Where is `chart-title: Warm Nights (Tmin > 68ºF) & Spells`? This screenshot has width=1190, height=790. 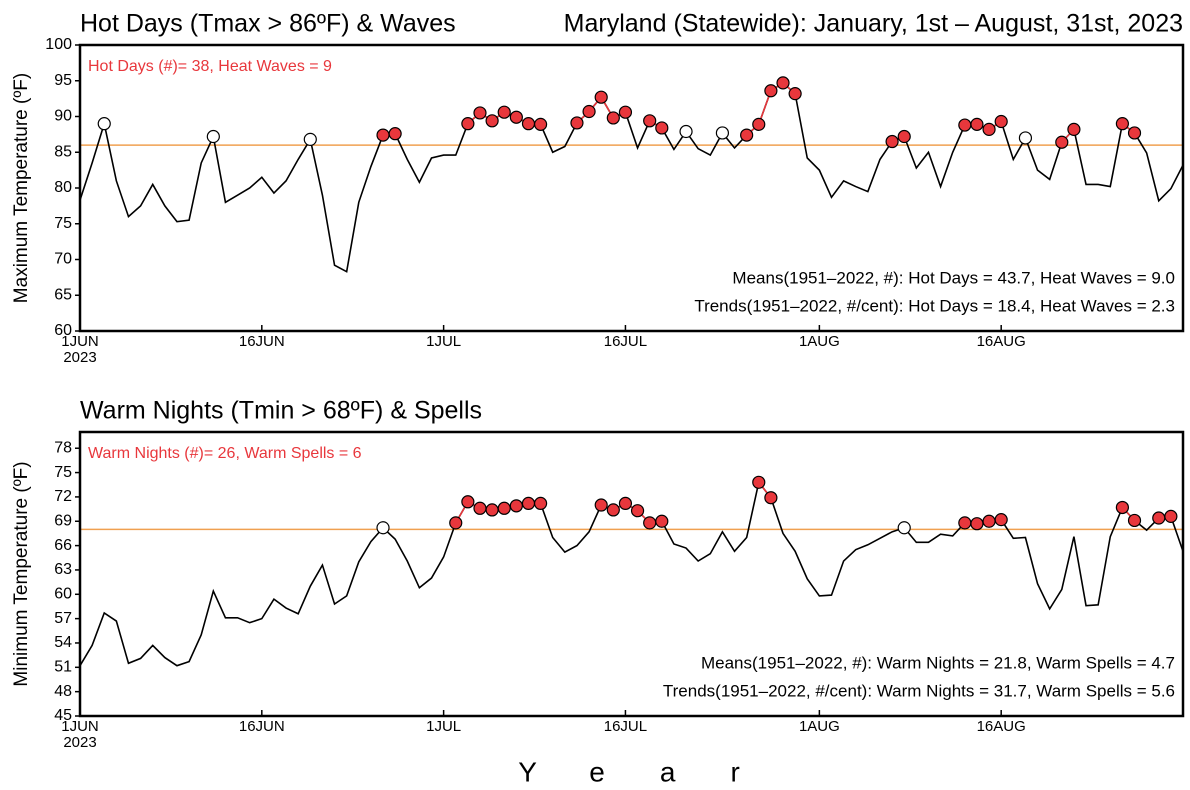 chart-title: Warm Nights (Tmin > 68ºF) & Spells is located at coordinates (281, 411).